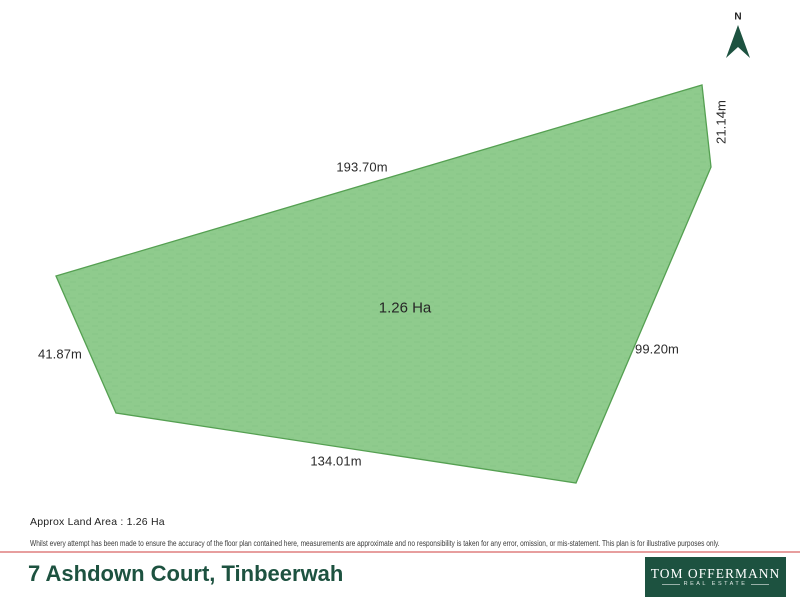 The image size is (800, 600). I want to click on tagline-rule-right, so click(760, 585).